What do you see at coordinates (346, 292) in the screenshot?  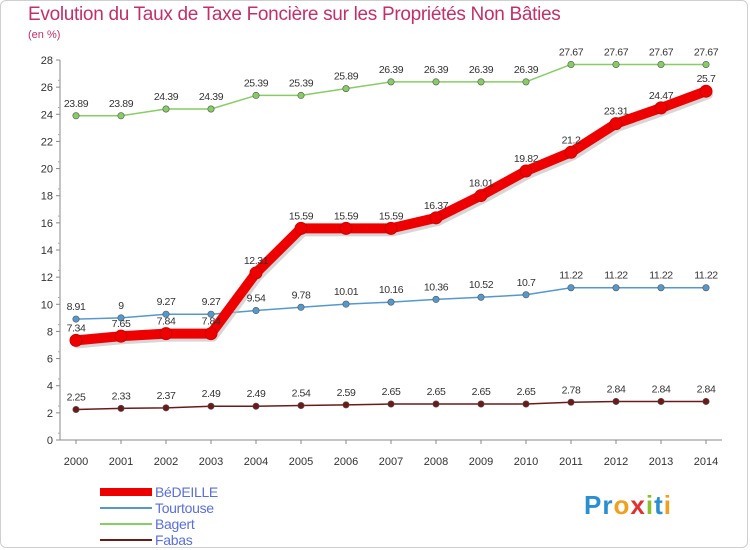 I see `data-label: 10.01` at bounding box center [346, 292].